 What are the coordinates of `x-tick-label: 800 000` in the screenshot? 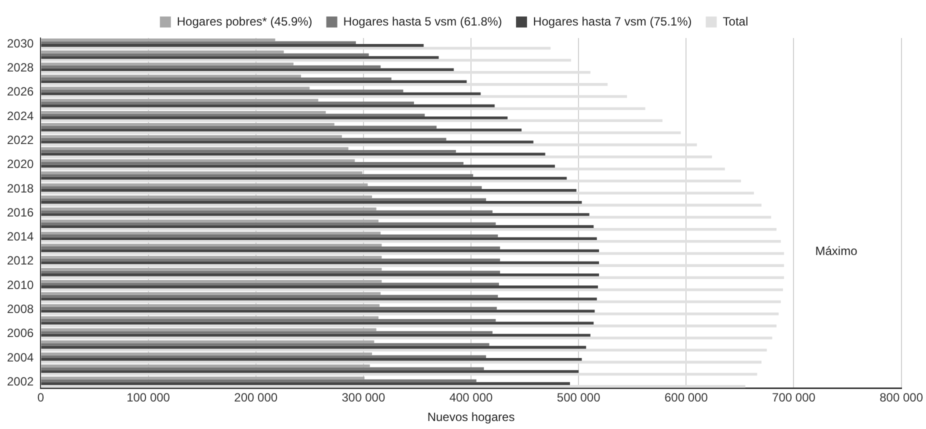 It's located at (902, 397).